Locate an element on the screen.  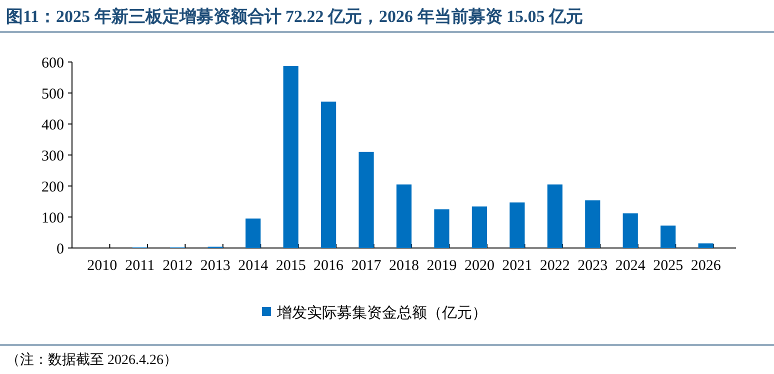
y-tick-label: 400 is located at coordinates (53, 125).